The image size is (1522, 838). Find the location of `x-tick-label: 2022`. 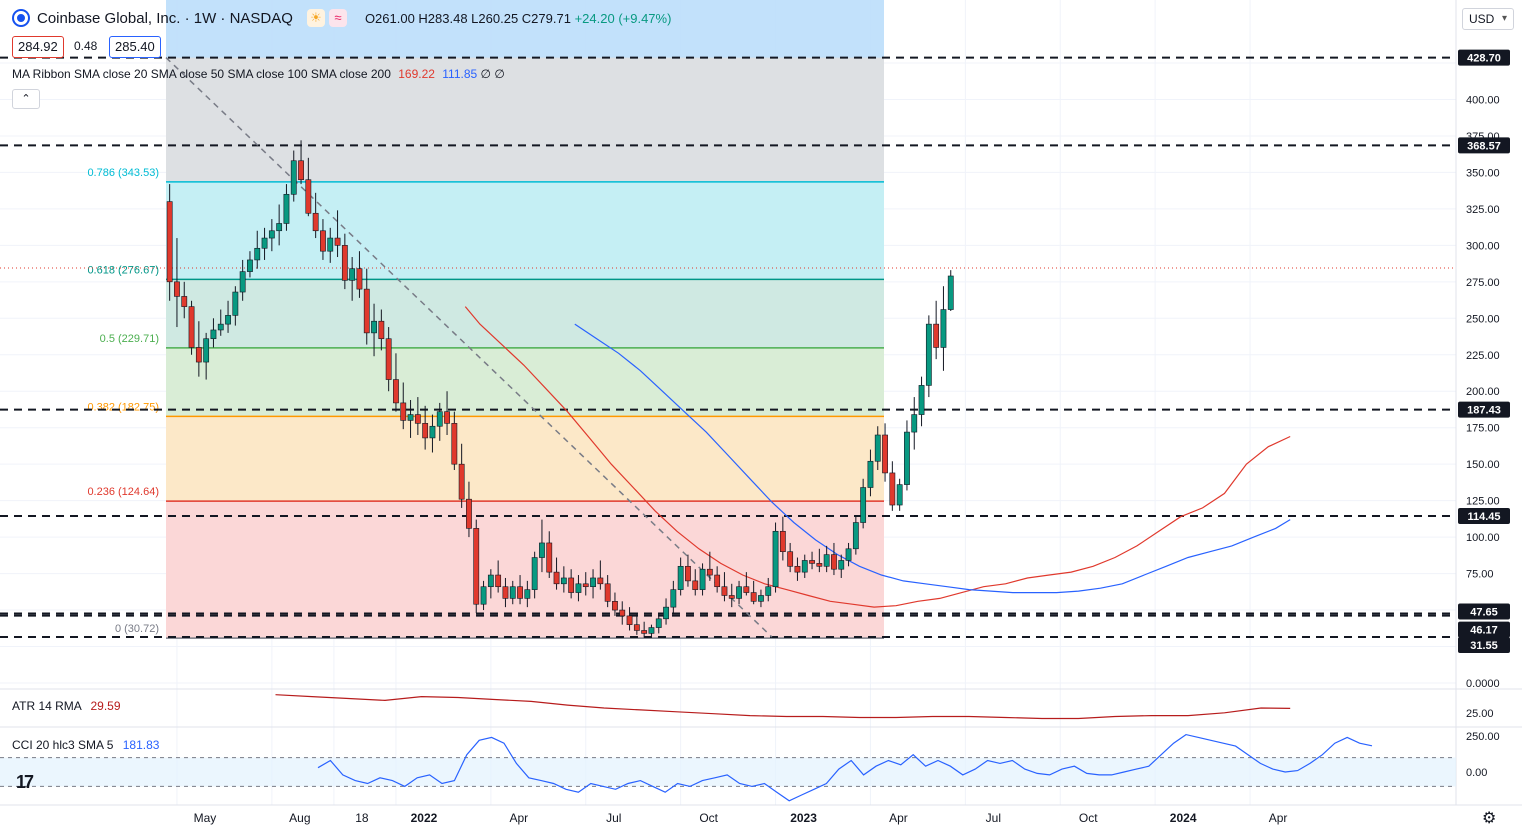

x-tick-label: 2022 is located at coordinates (424, 818).